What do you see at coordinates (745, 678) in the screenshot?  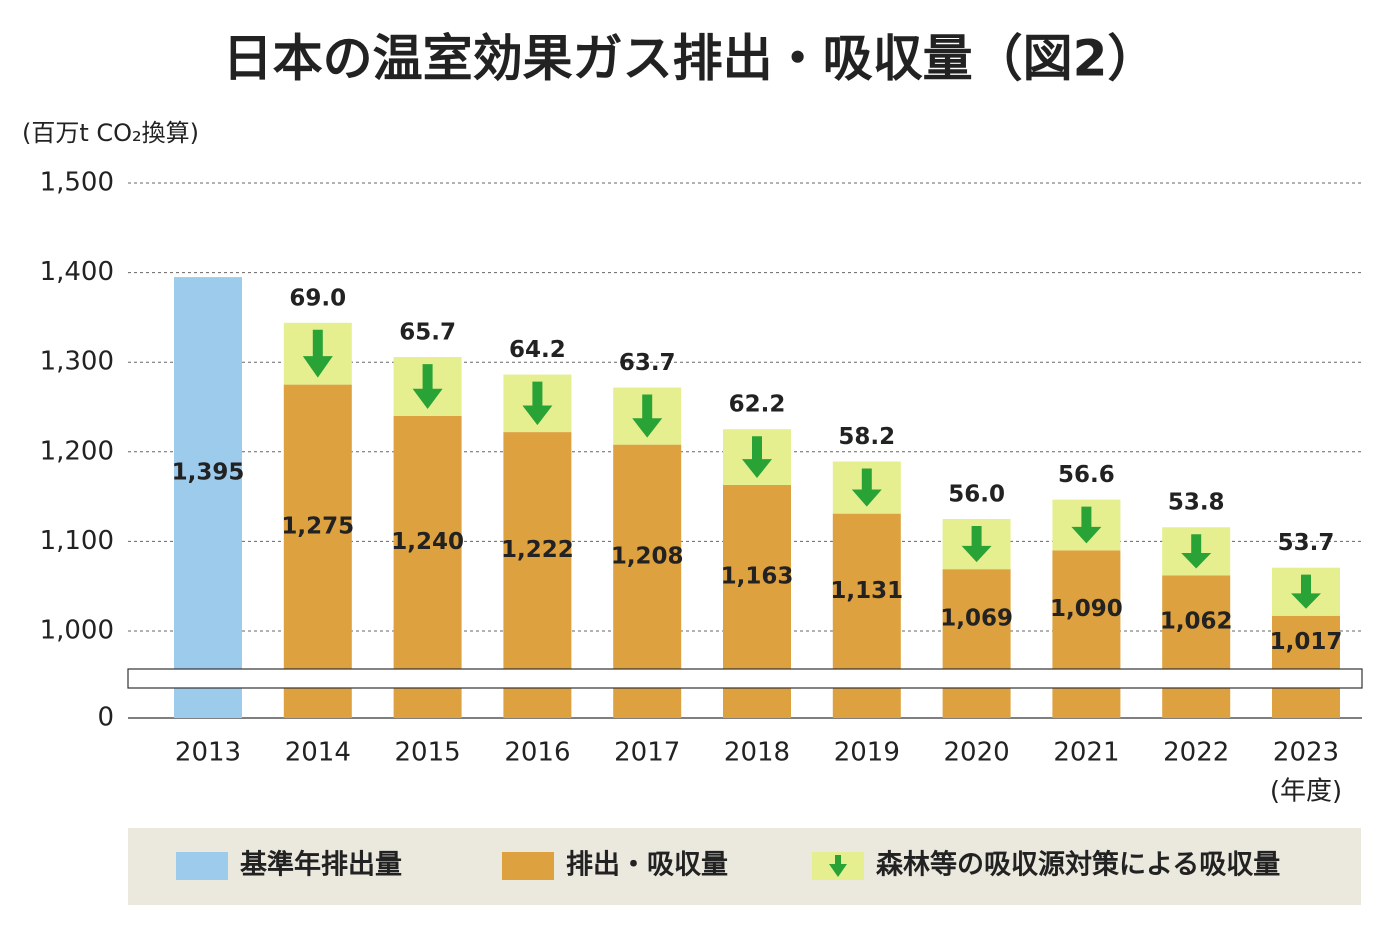 I see `axis-break` at bounding box center [745, 678].